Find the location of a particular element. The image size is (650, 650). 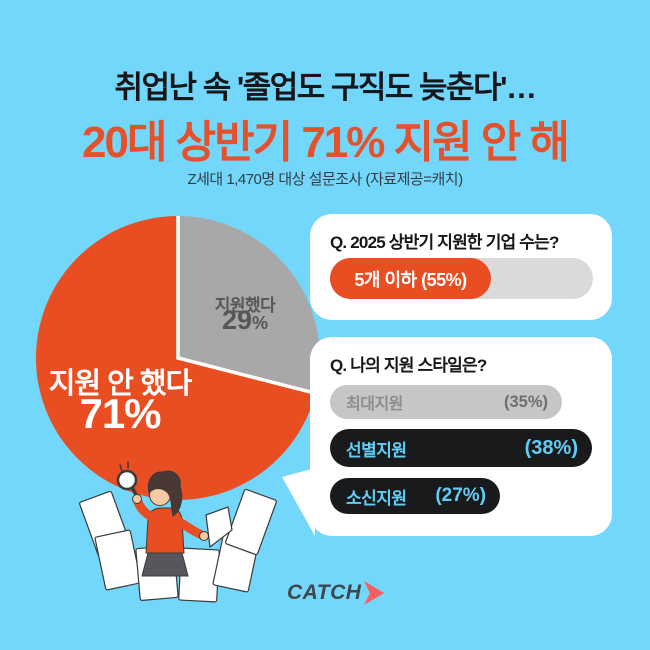

pill-conviction-apply: 소신지원 (27%) is located at coordinates (415, 496).